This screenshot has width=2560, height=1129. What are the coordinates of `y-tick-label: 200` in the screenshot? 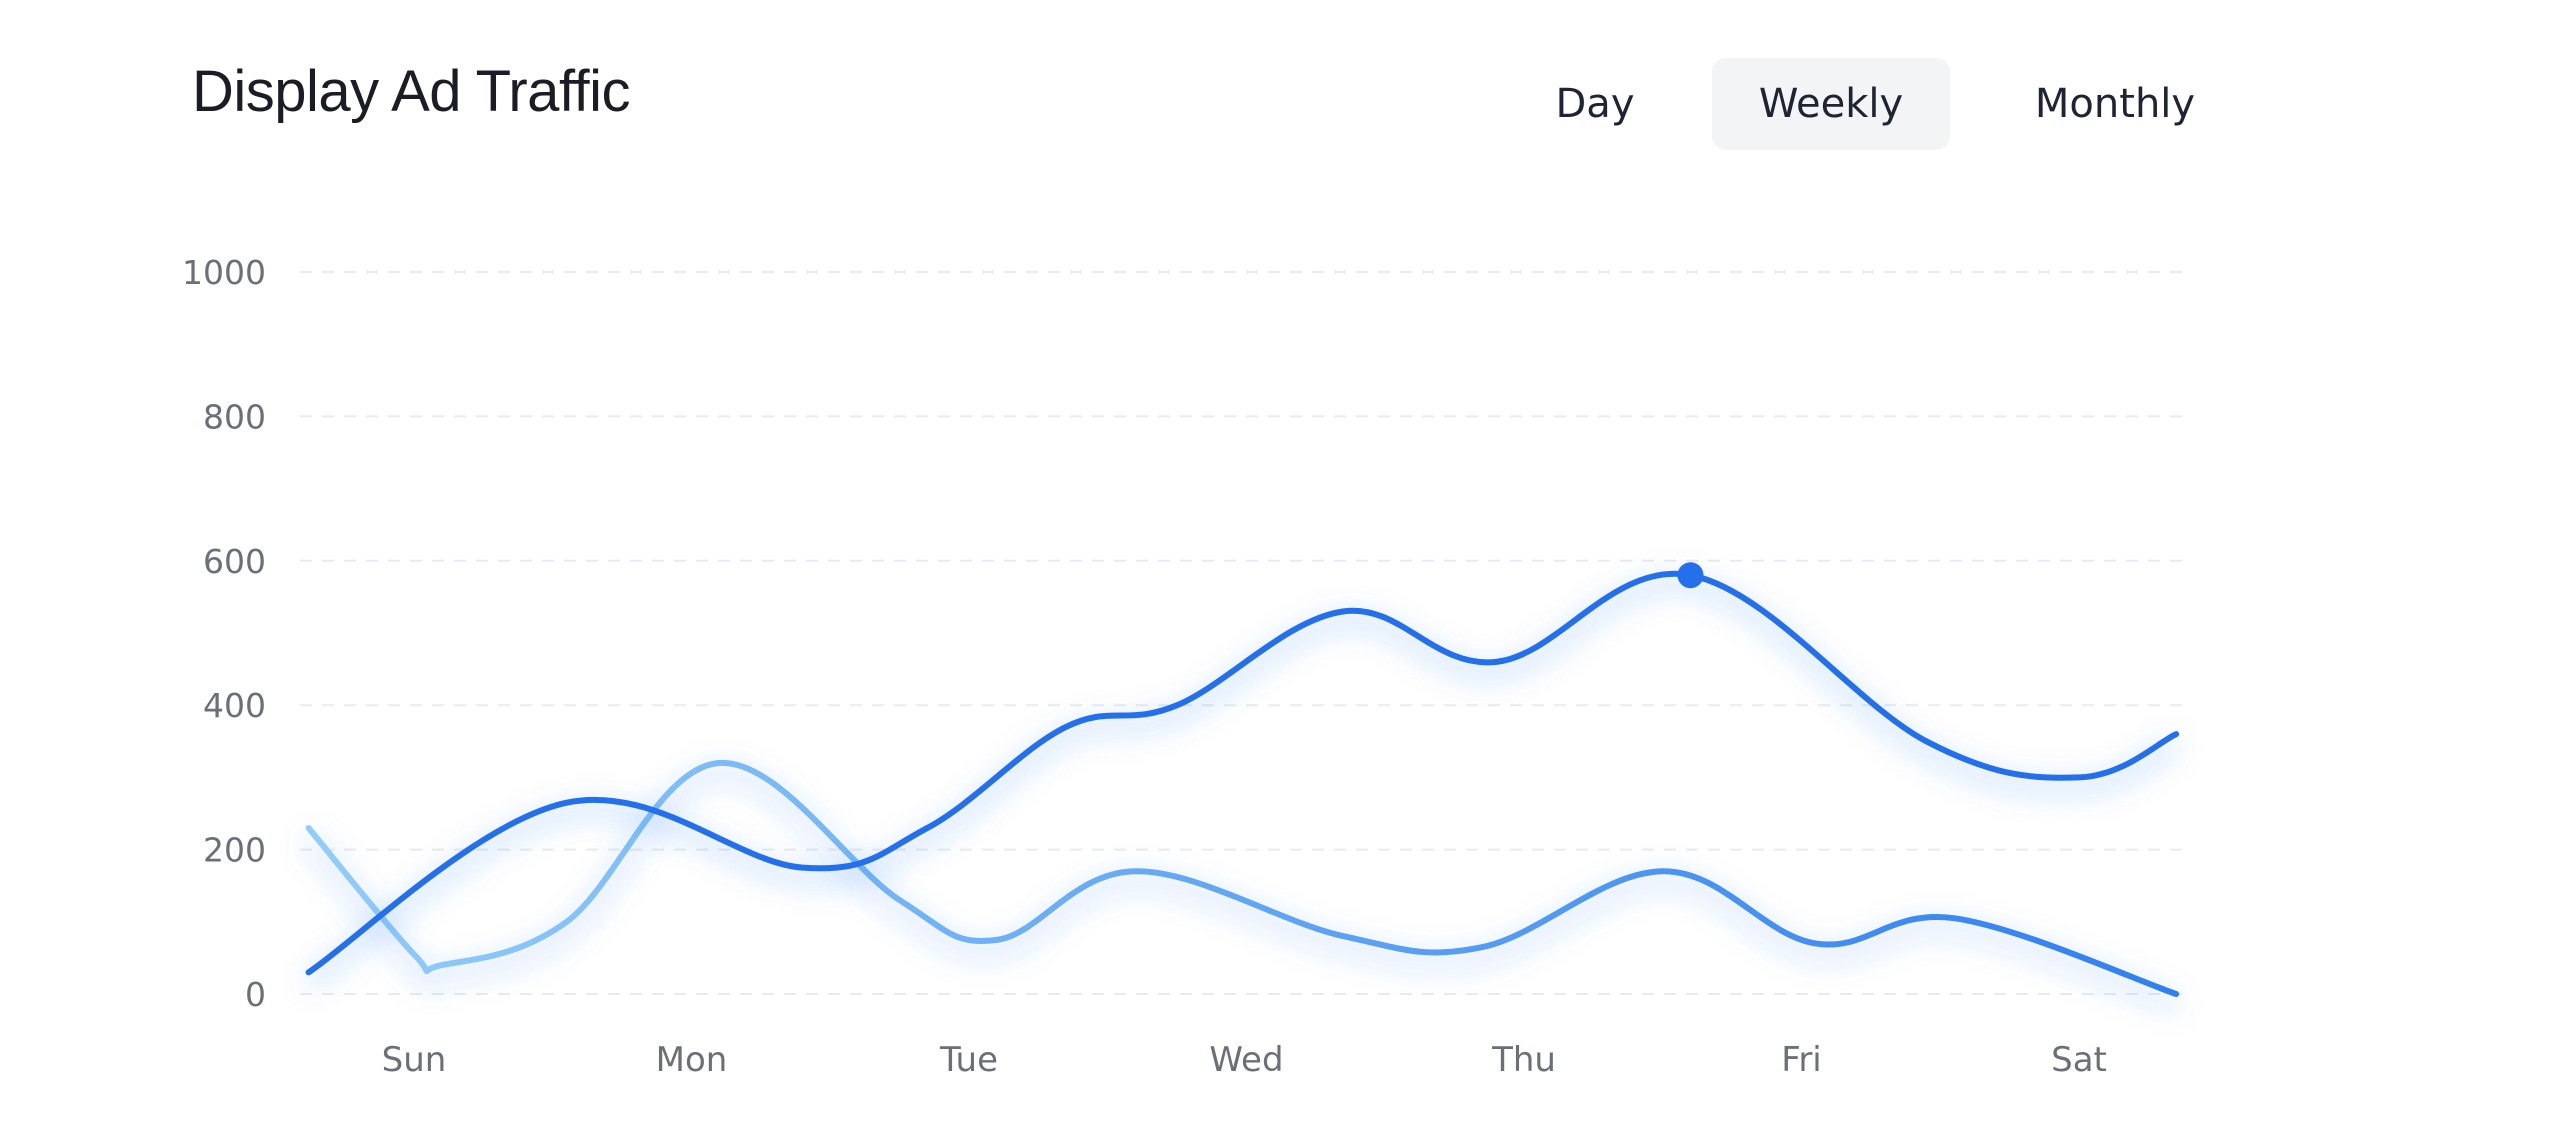 It's located at (234, 850).